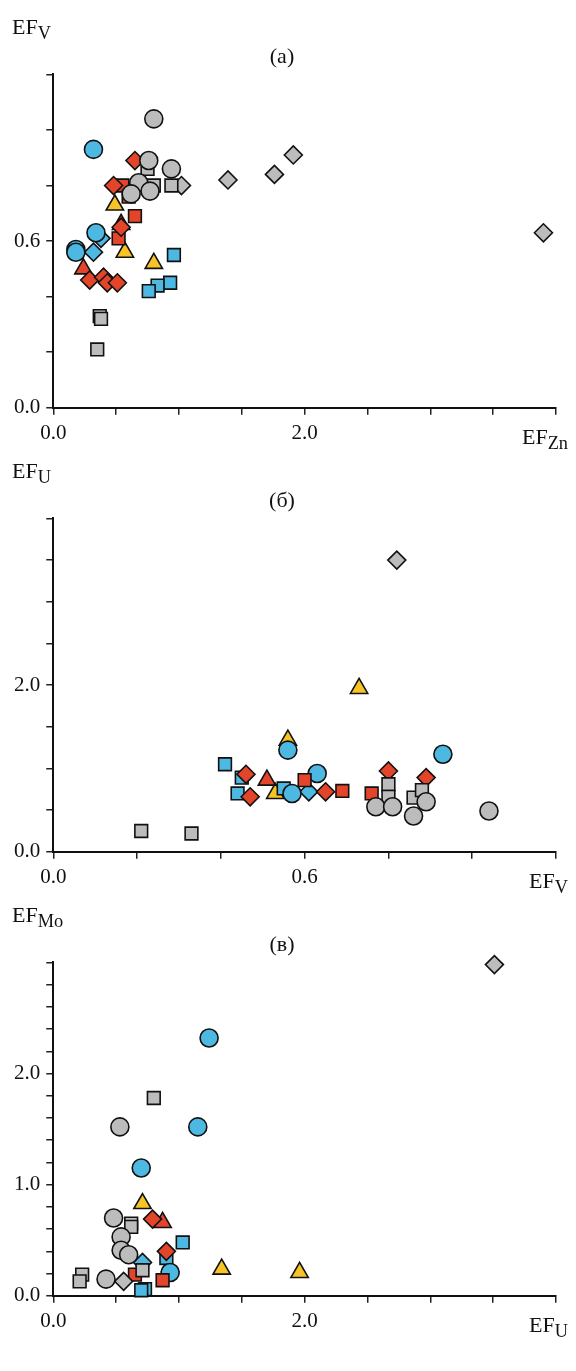 This screenshot has height=1371, width=576. What do you see at coordinates (282, 943) in the screenshot?
I see `chart-title: (в)` at bounding box center [282, 943].